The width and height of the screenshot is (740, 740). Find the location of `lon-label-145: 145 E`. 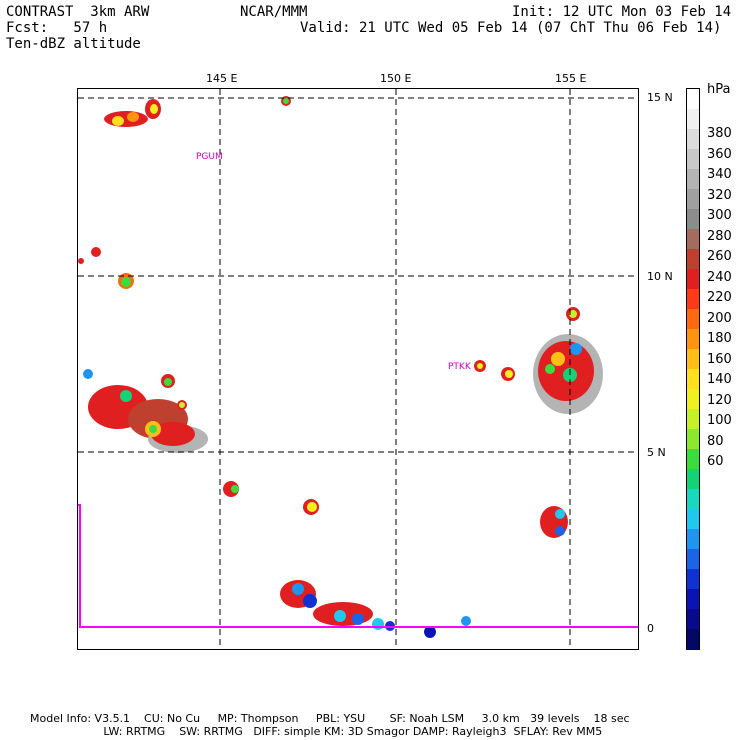

lon-label-145: 145 E is located at coordinates (222, 78).